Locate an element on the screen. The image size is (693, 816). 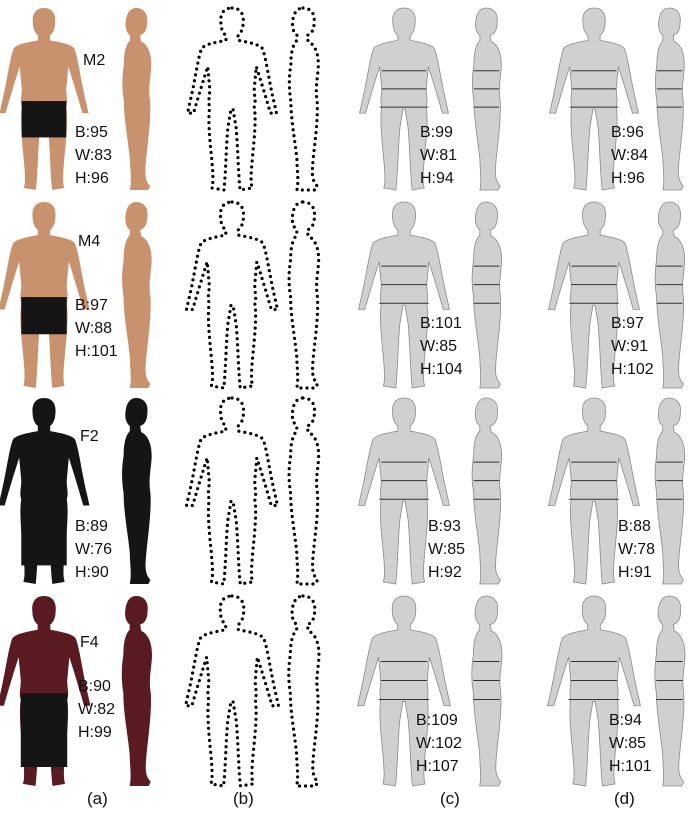
recon-c-bust-label: B:109 is located at coordinates (437, 720).